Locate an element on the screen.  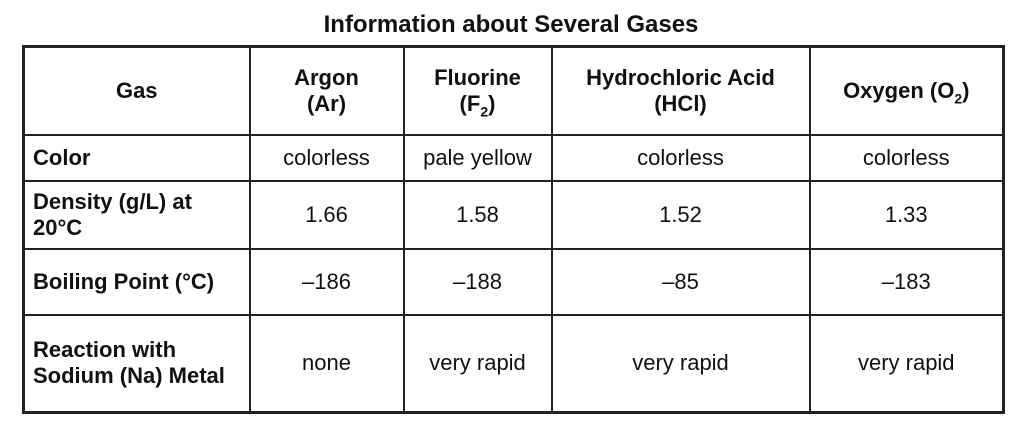
hcl-symbol: (HCl) is located at coordinates (680, 103).